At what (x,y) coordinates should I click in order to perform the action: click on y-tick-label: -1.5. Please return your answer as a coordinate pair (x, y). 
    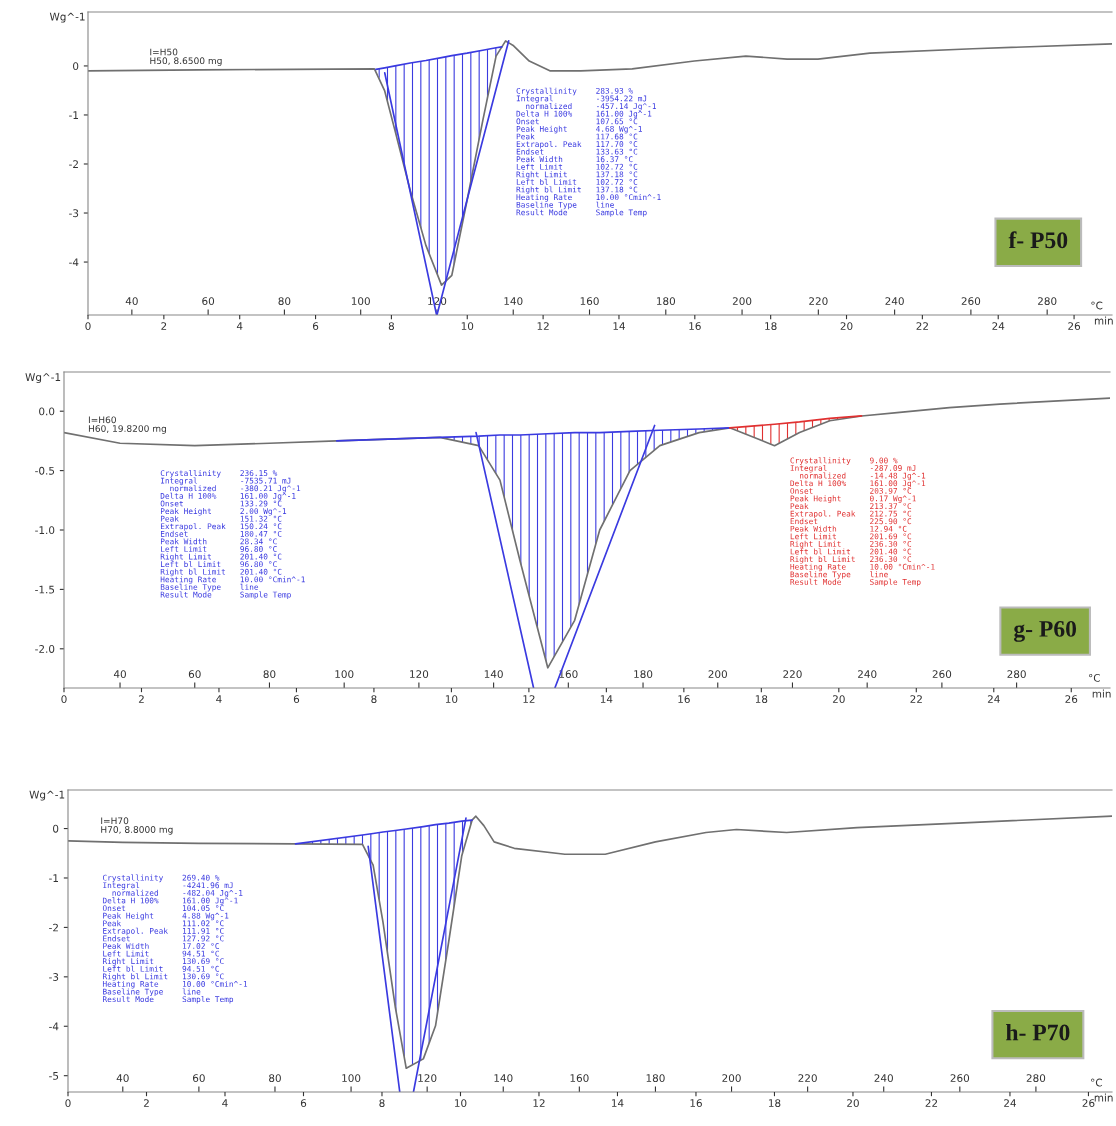
    Looking at the image, I should click on (45, 589).